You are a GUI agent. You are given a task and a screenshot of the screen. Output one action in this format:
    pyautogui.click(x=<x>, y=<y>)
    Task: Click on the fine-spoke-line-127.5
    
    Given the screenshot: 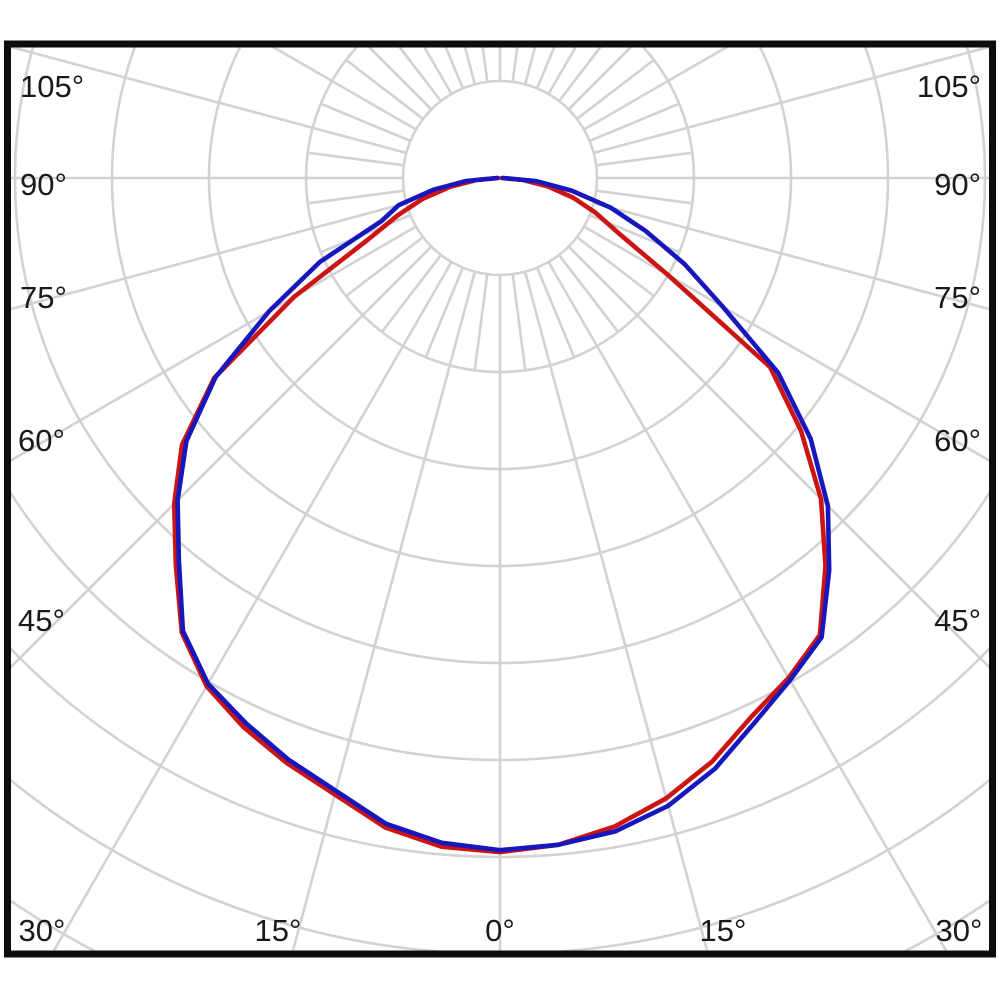 What is the action you would take?
    pyautogui.click(x=615, y=89)
    